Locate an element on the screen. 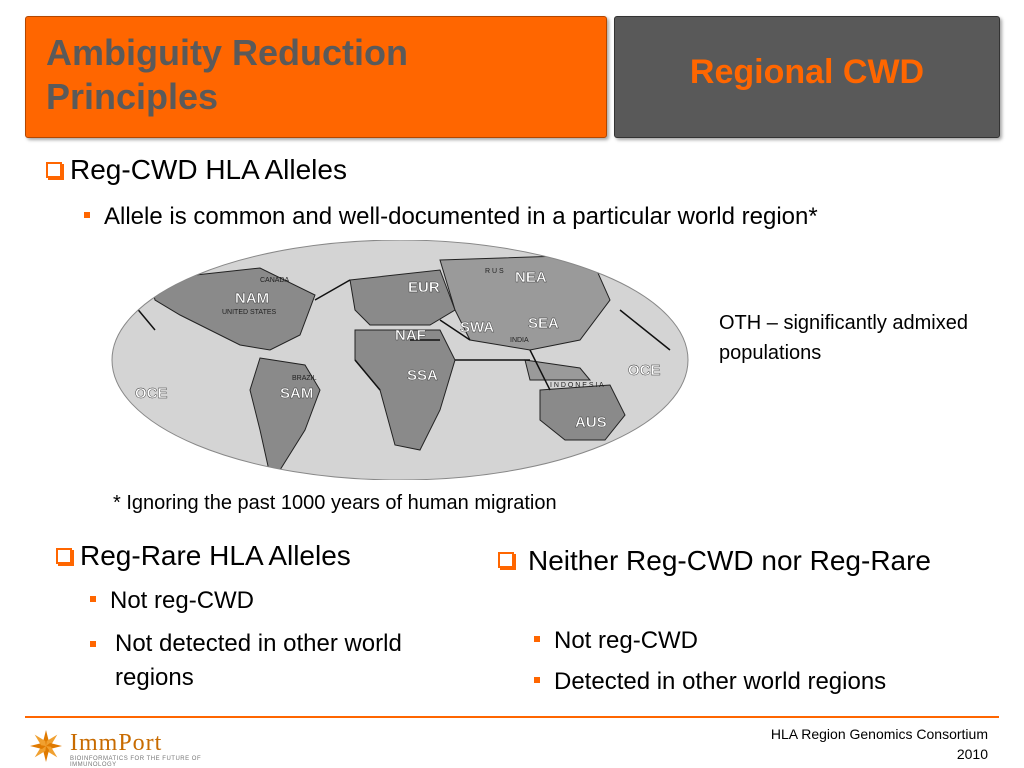  section-header-left: Ambiguity Reduction Principles is located at coordinates (316, 77).